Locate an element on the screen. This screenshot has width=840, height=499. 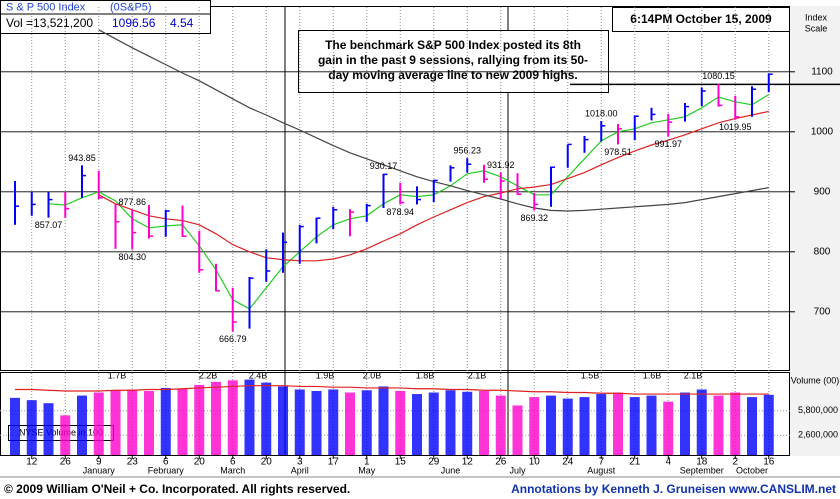
price-annotation: 666.79 is located at coordinates (233, 339).